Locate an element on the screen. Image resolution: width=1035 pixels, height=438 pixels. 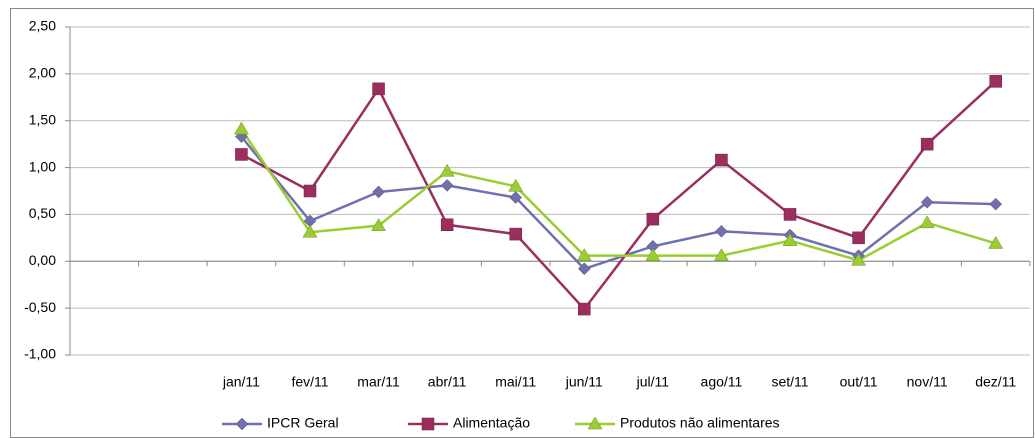
x-tick-label: ago/11 is located at coordinates (722, 382).